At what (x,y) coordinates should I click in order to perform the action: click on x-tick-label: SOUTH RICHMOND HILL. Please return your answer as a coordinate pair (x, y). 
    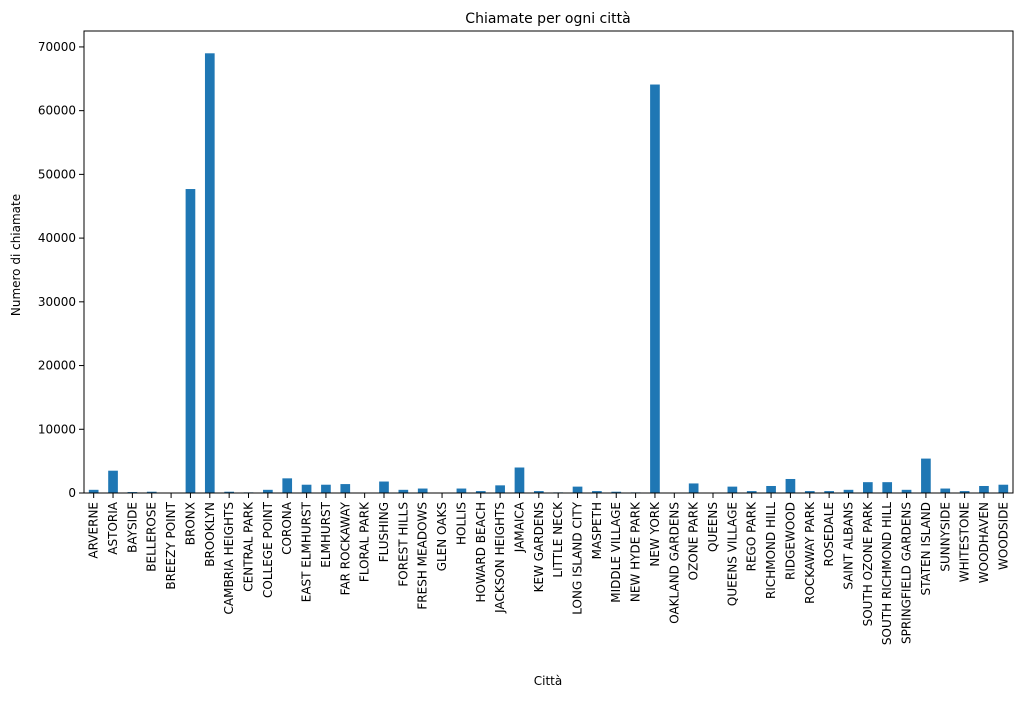
    Looking at the image, I should click on (887, 573).